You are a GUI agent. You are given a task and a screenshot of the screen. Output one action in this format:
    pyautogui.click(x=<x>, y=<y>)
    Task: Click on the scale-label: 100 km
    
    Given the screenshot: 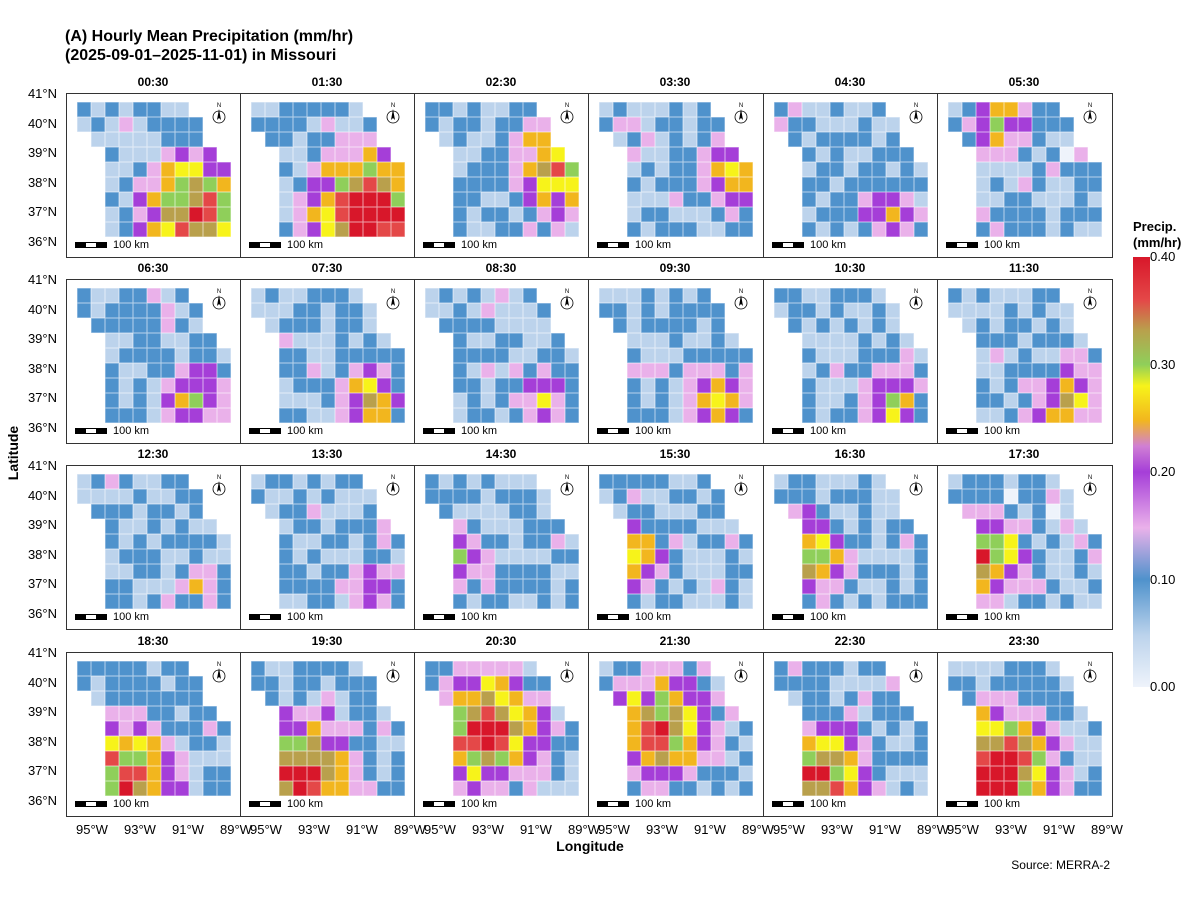 What is the action you would take?
    pyautogui.click(x=828, y=804)
    